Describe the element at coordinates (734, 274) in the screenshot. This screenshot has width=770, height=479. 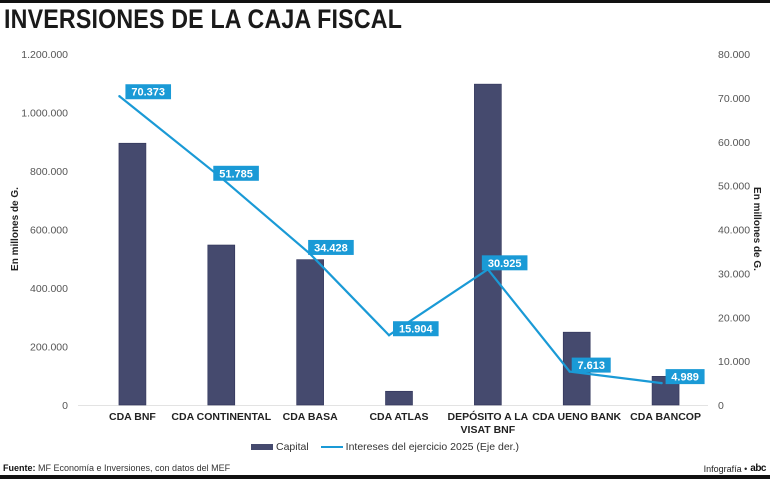
I see `y-tick-right: 30.000` at that location.